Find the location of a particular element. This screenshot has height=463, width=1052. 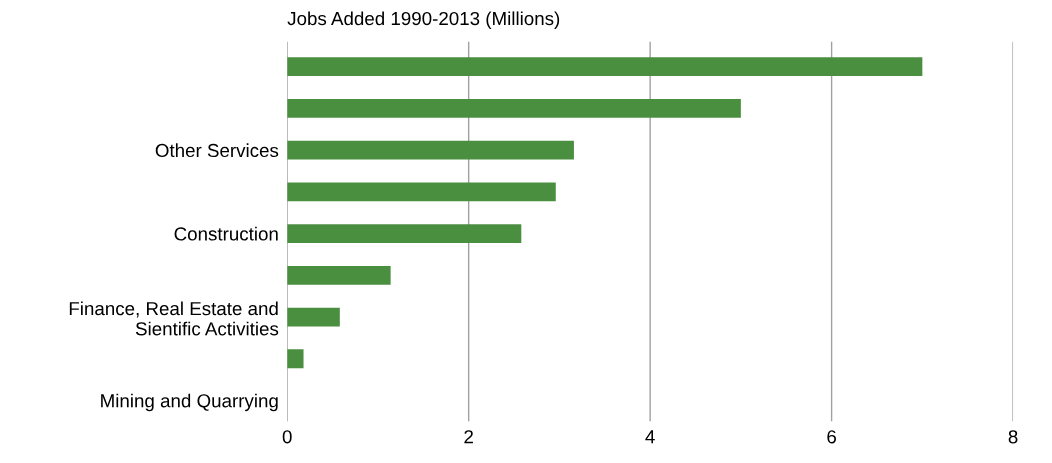

y-tick-label: Other Services is located at coordinates (217, 150).